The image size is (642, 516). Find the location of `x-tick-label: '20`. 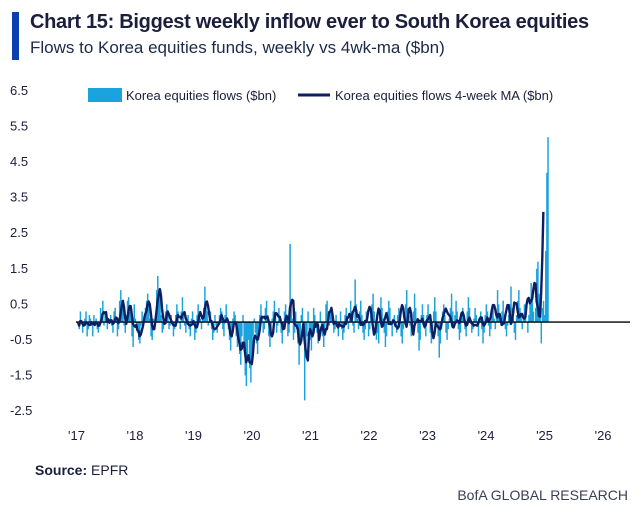

x-tick-label: '20 is located at coordinates (252, 435).